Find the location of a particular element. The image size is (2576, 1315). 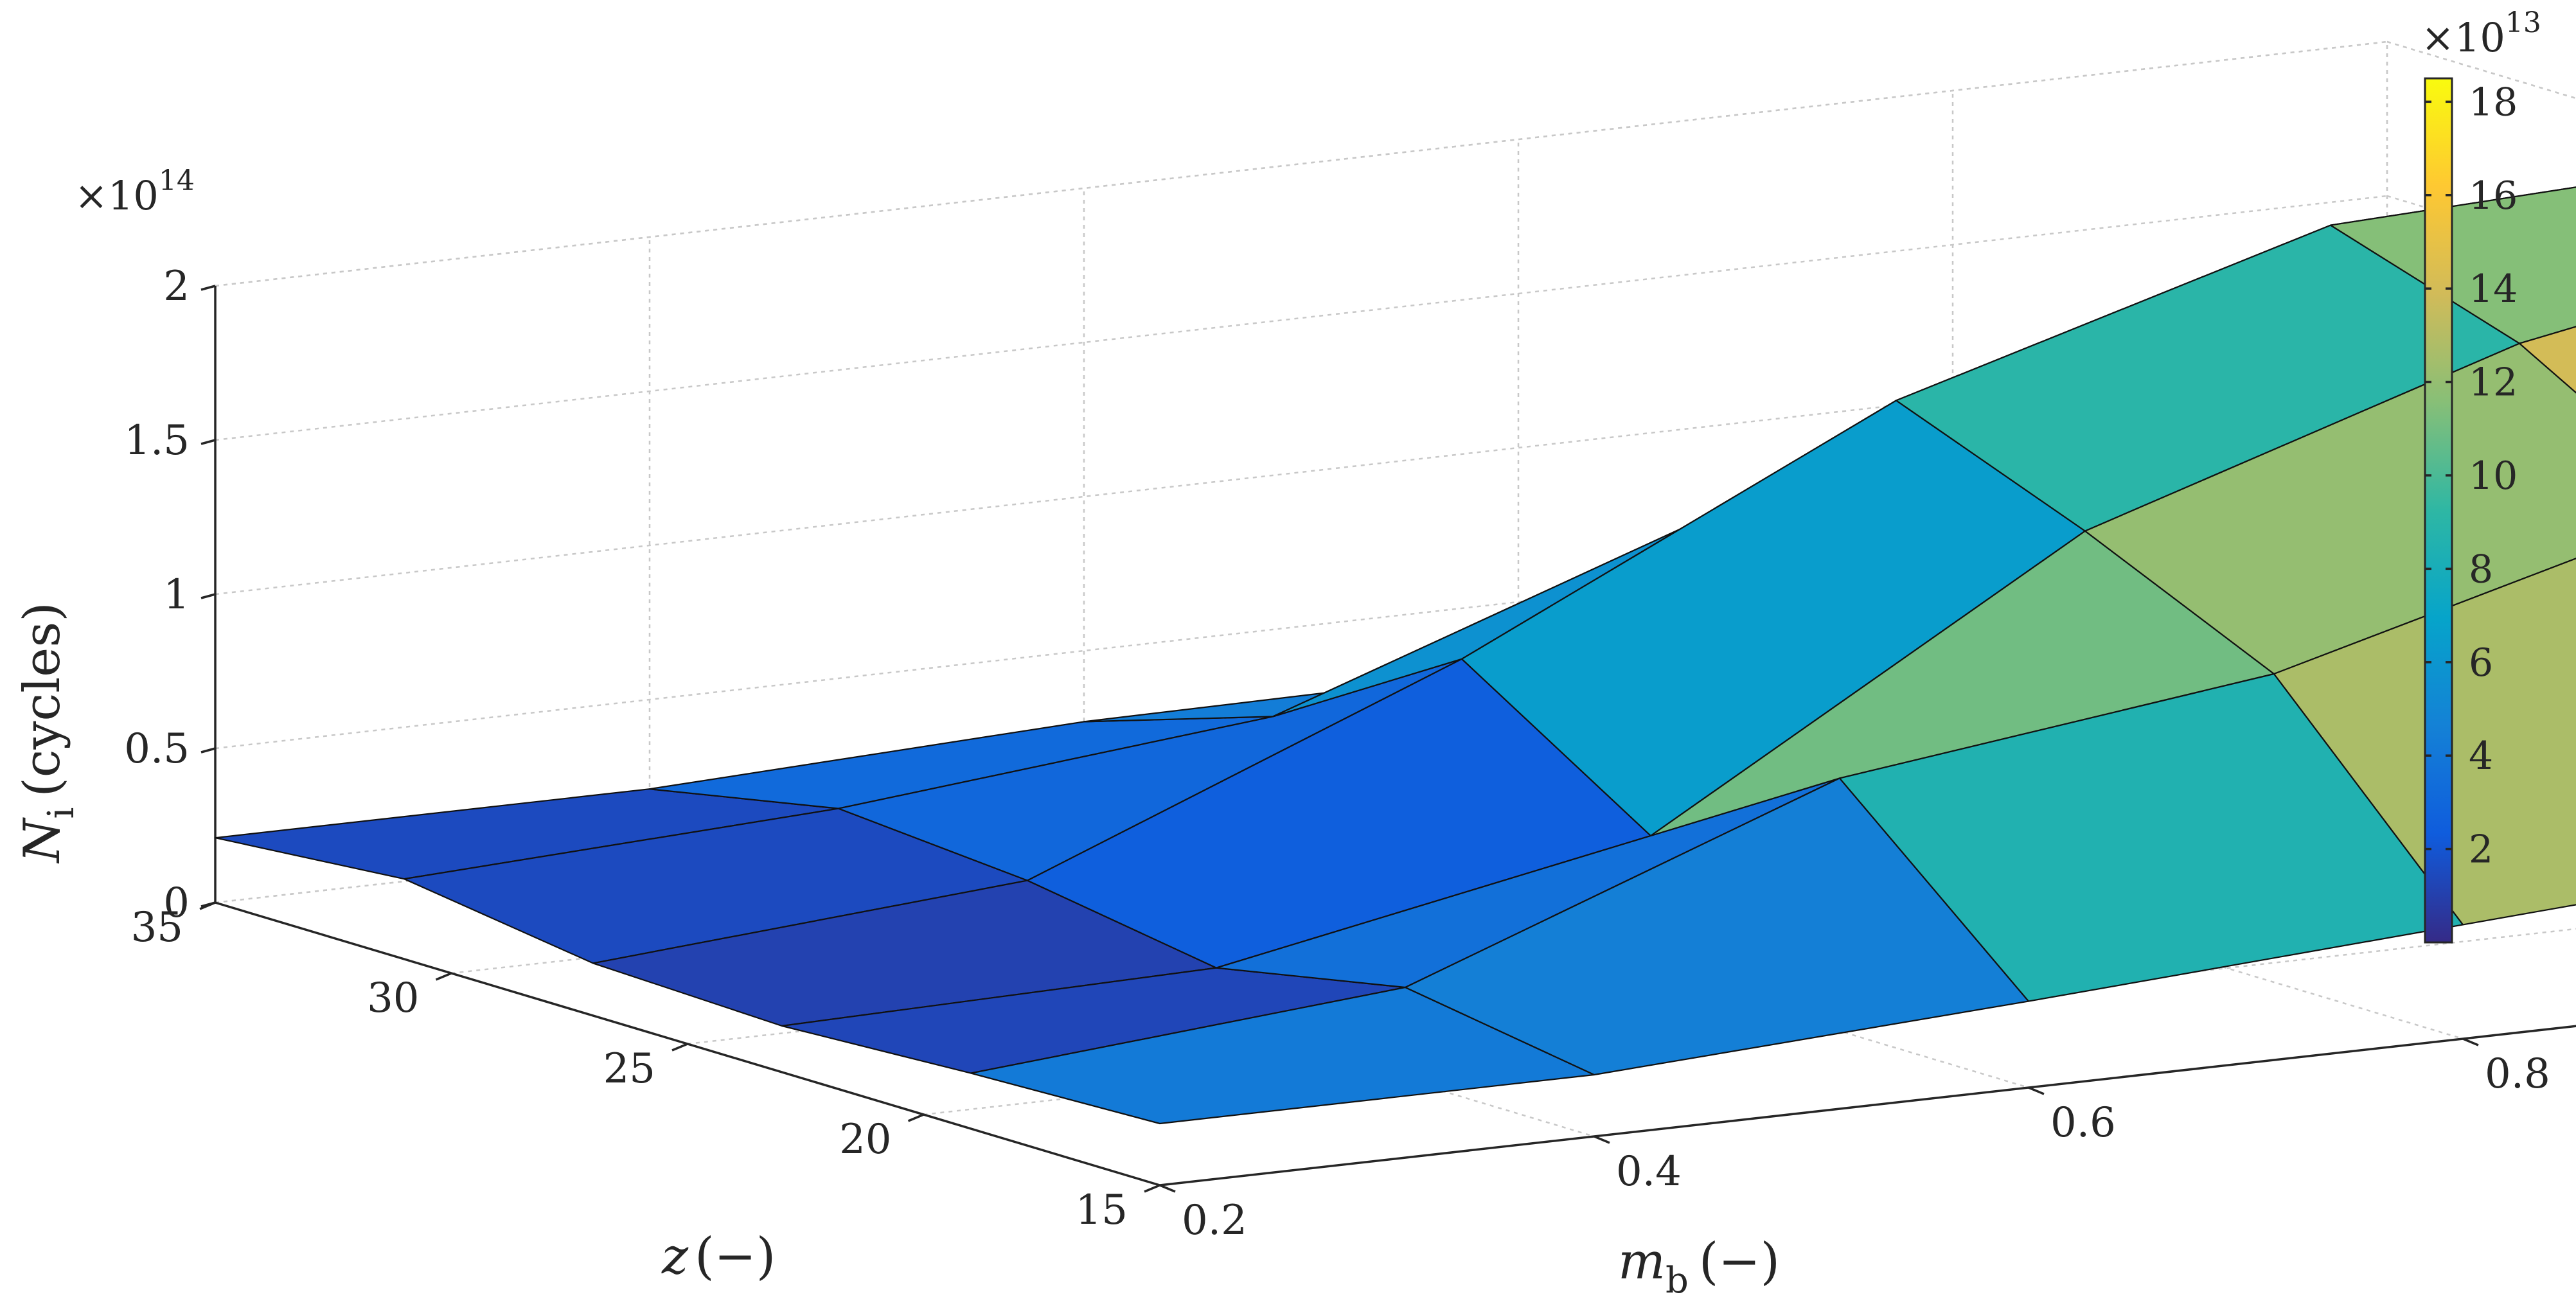

colorbar-exponent-label: ×10¹³ is located at coordinates (2481, 33).